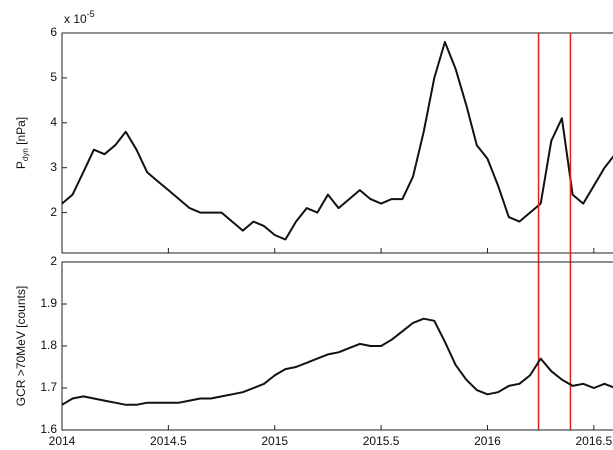  I want to click on y-tick-label: 4, so click(53, 122).